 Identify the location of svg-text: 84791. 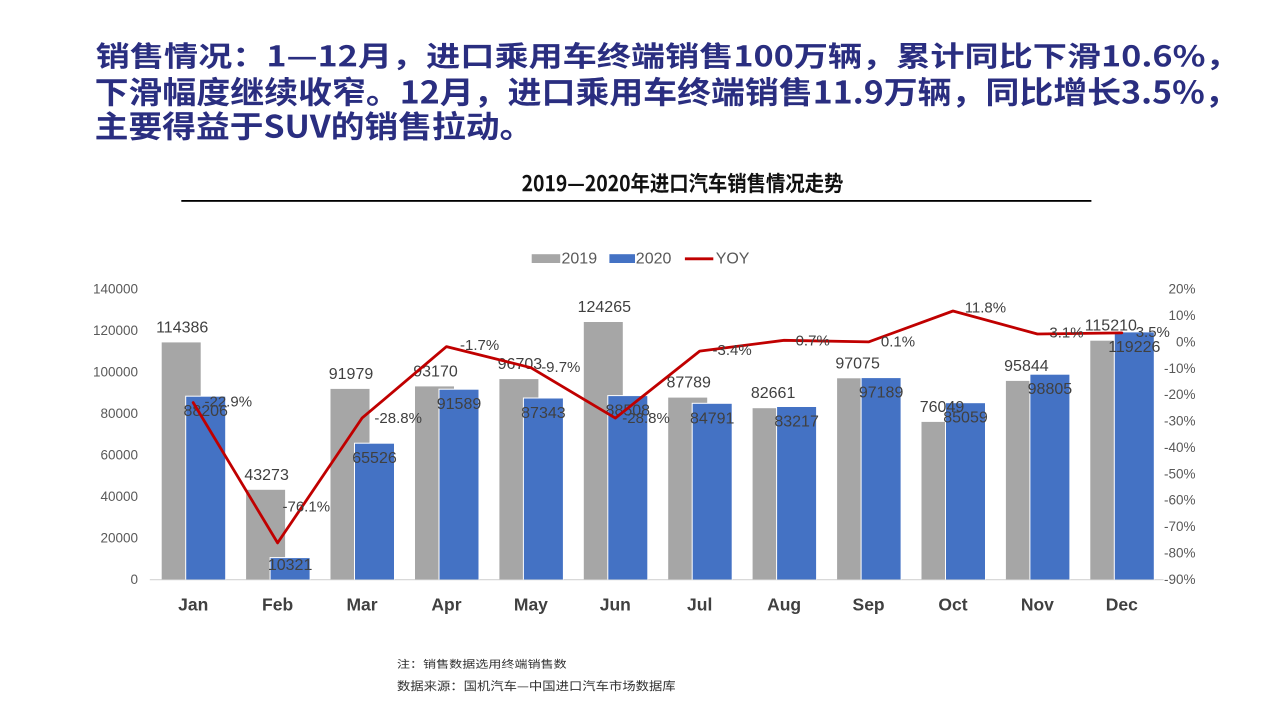
(712, 418).